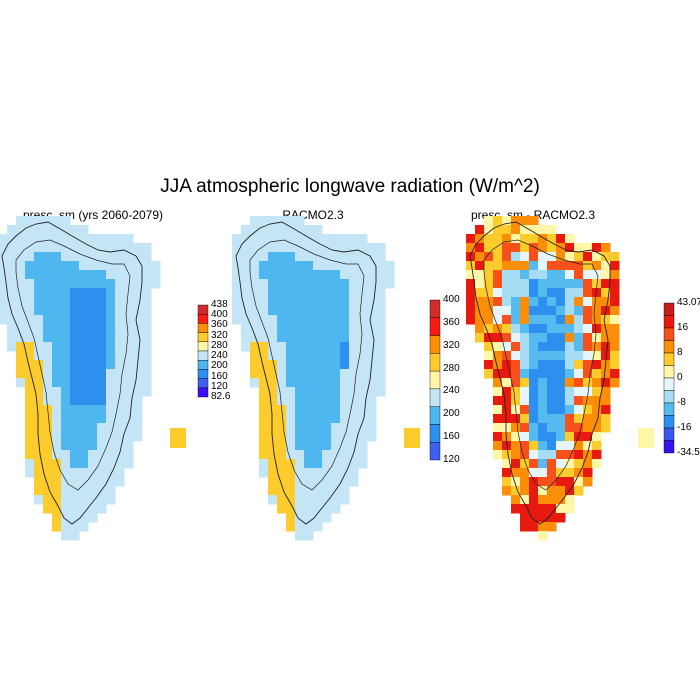 This screenshot has width=700, height=700. What do you see at coordinates (73, 365) in the screenshot?
I see `ice-sheet-margin` at bounding box center [73, 365].